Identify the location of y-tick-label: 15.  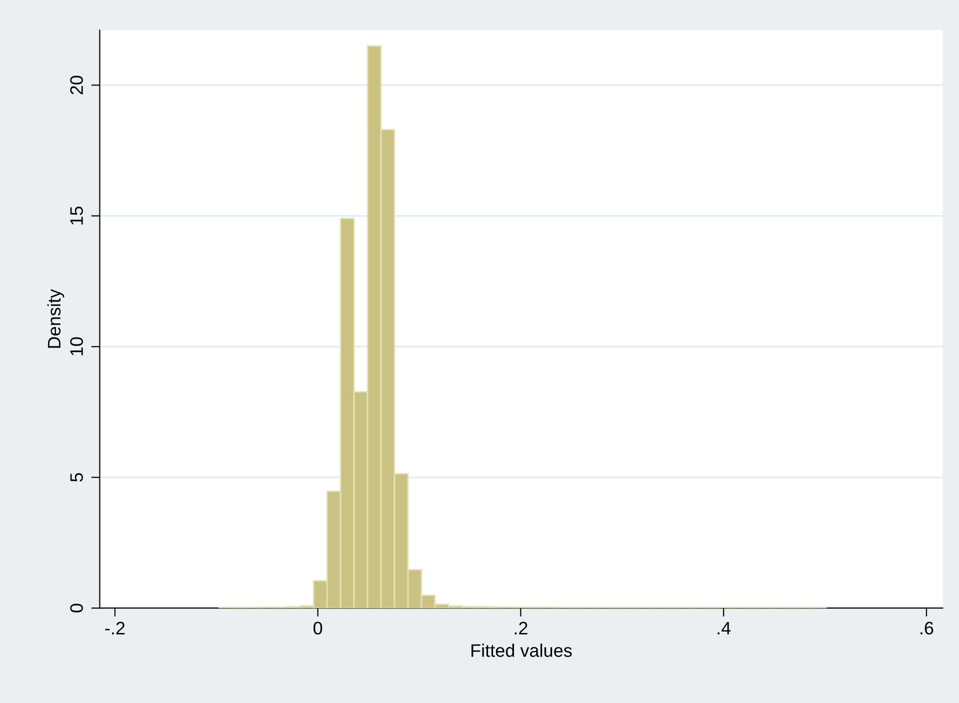
(76, 215).